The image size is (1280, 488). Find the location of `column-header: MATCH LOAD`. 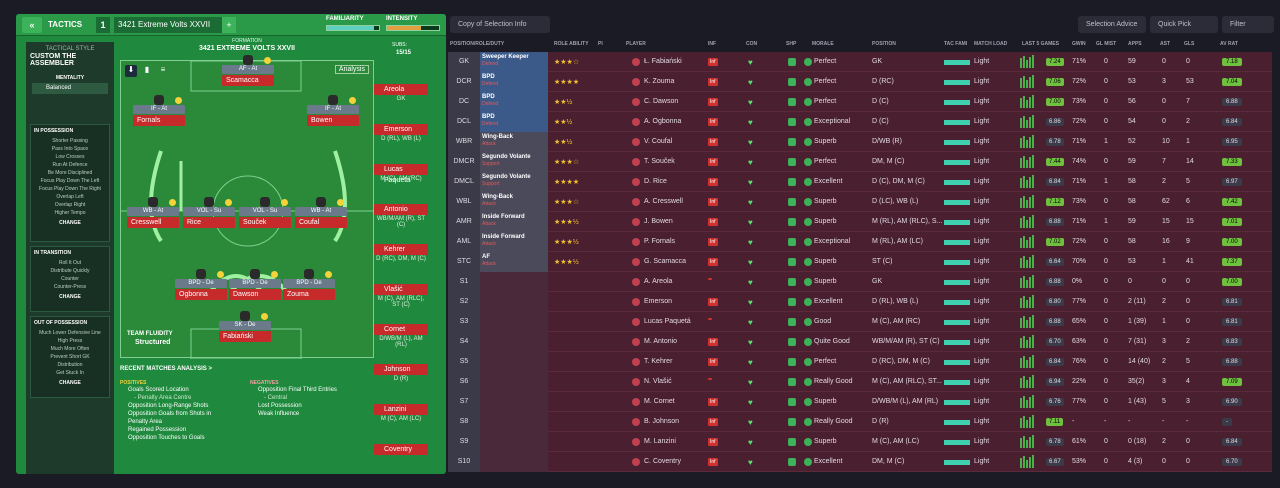

column-header: MATCH LOAD is located at coordinates (991, 44).